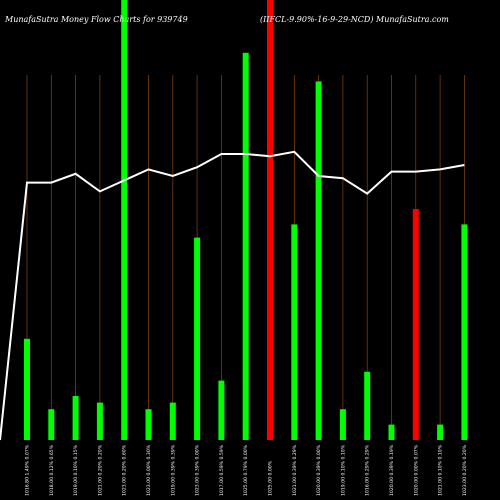 The image size is (500, 500). I want to click on x-tick-label: 1021.00 0.10% 0.10%, so click(441, 470).